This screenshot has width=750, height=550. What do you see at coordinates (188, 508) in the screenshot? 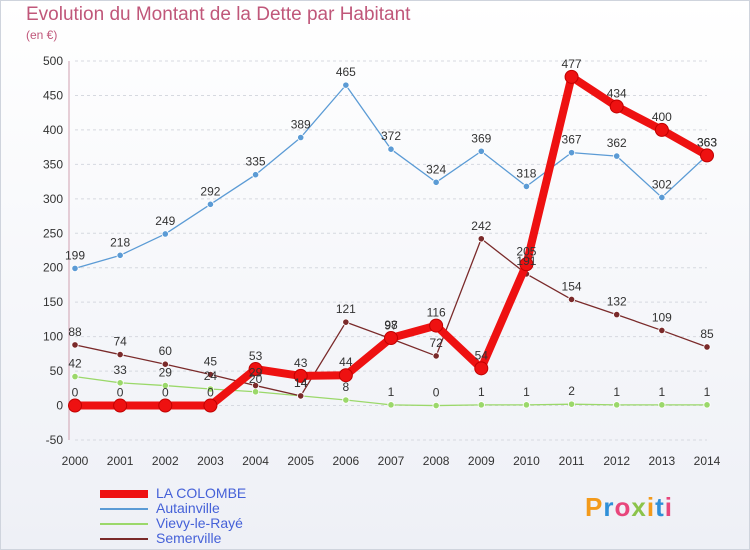
I see `legend-label-autainville: Autainville` at bounding box center [188, 508].